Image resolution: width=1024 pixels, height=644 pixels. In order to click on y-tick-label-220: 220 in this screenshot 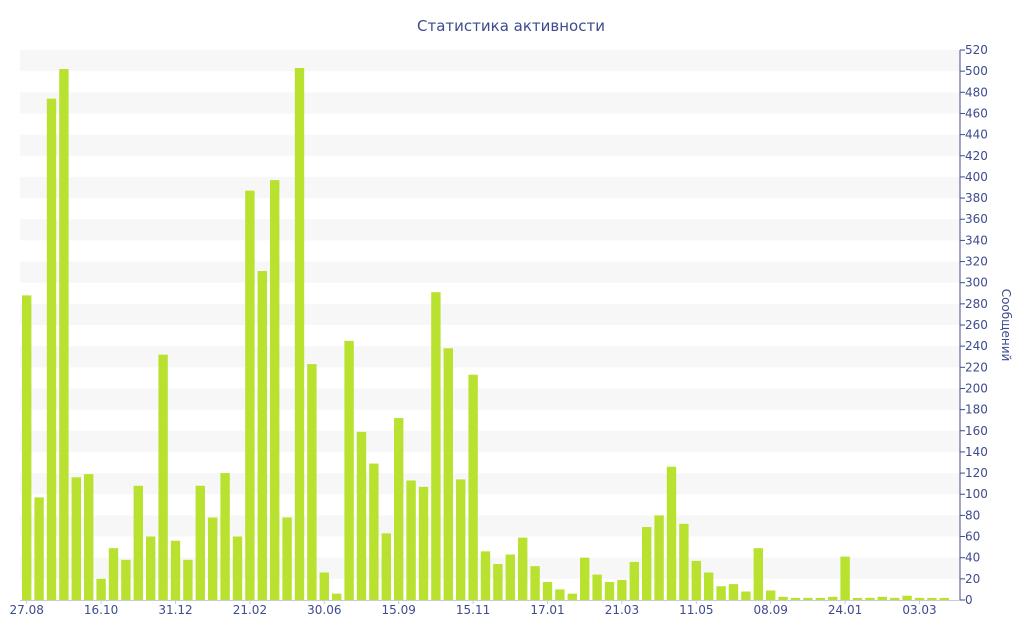, I will do `click(976, 367)`.